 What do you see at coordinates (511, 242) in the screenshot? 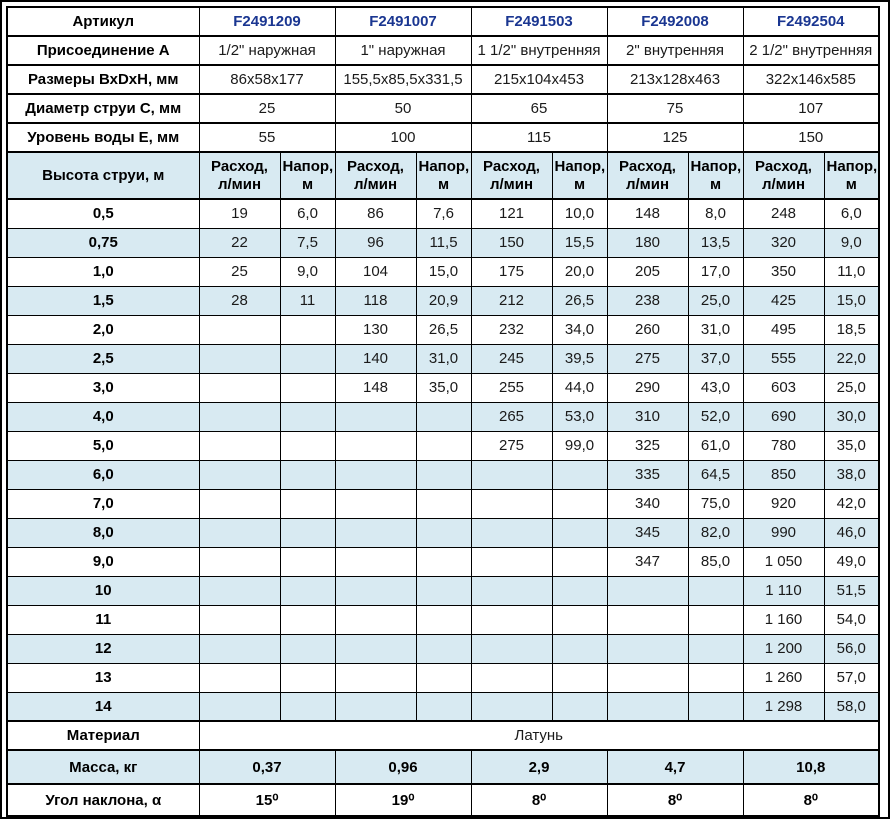
I see `data-cell: 150` at bounding box center [511, 242].